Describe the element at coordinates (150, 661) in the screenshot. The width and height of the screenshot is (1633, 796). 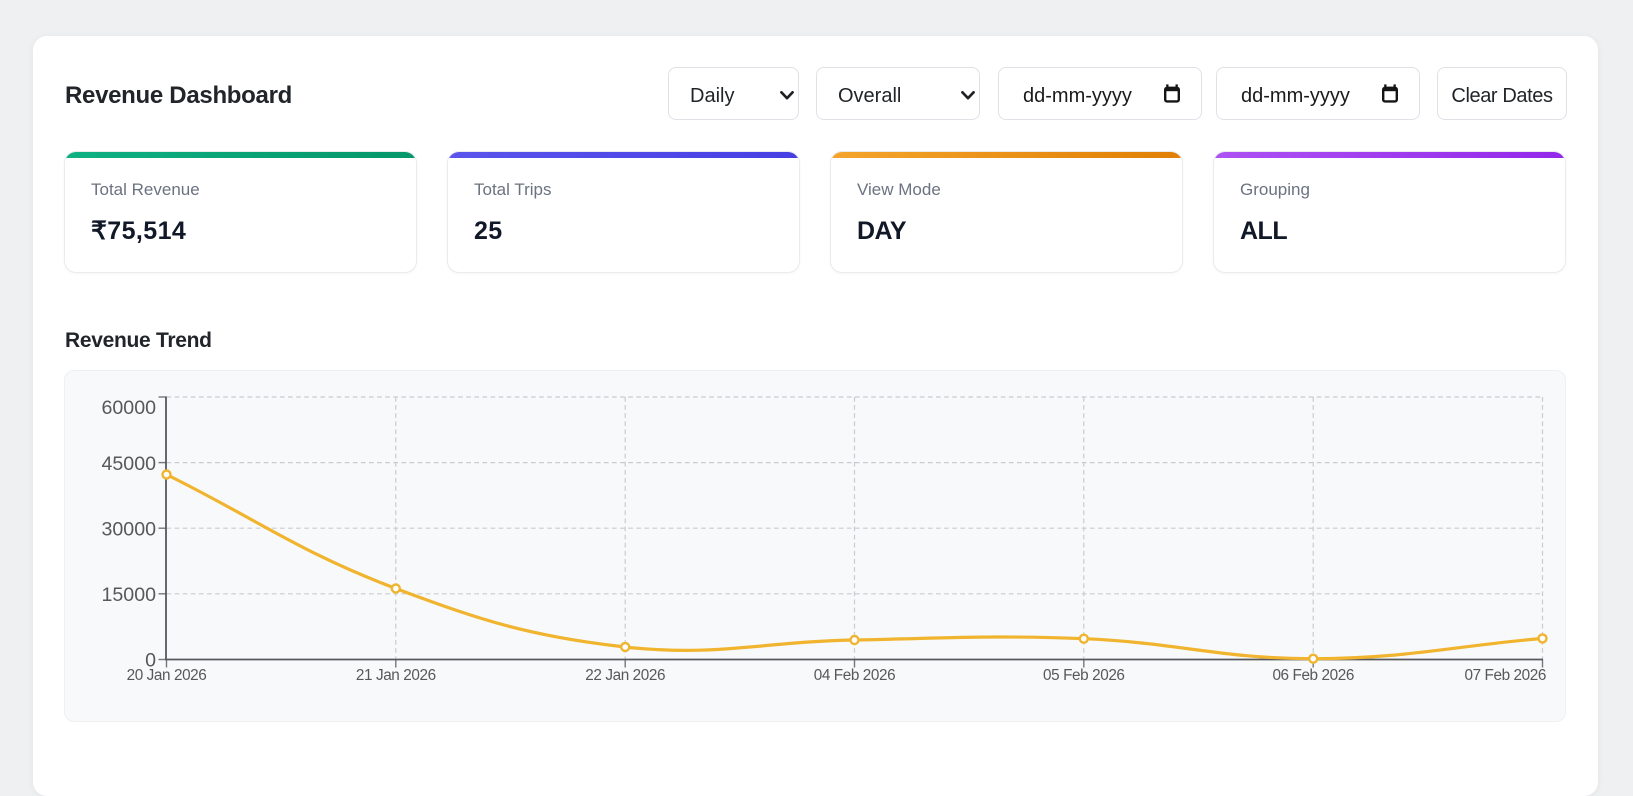
I see `svg-text: 0` at that location.